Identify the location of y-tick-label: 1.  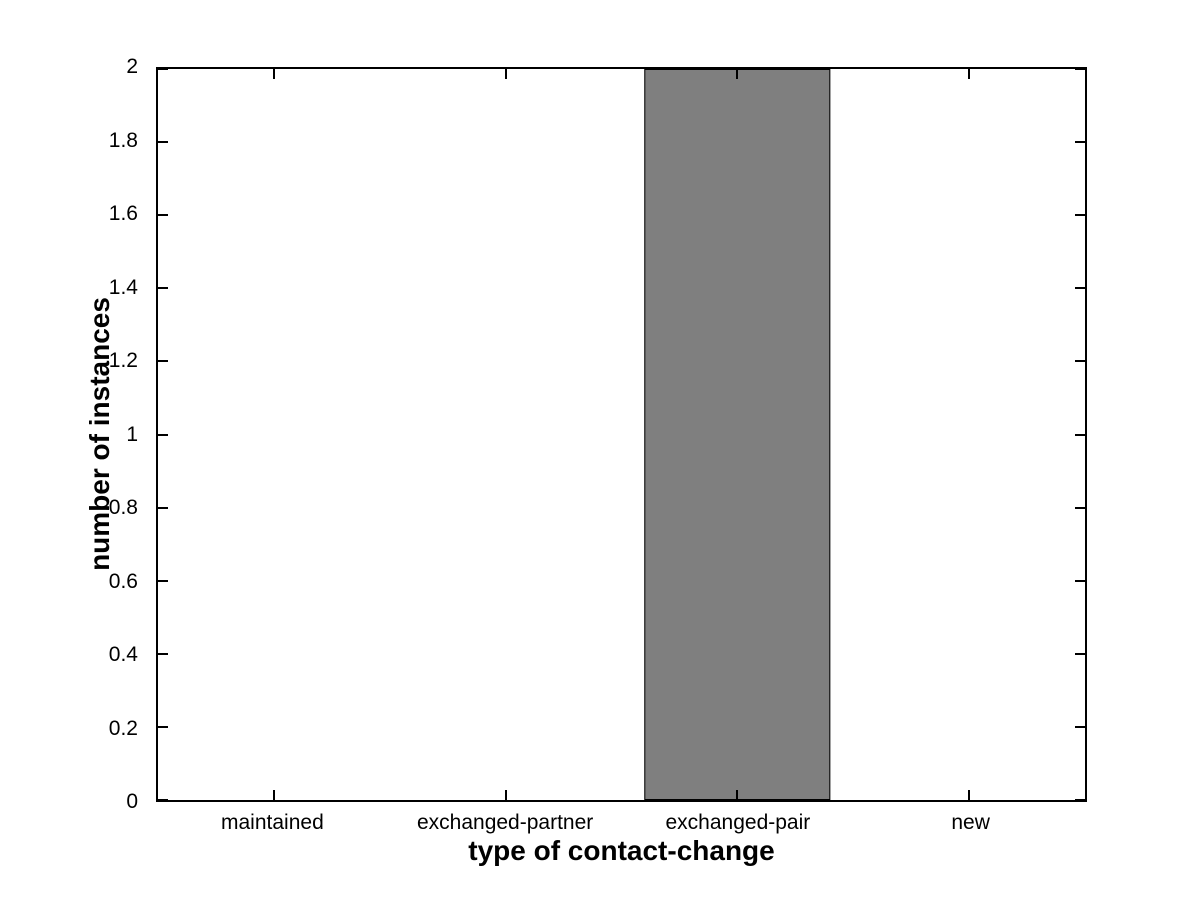
(132, 434).